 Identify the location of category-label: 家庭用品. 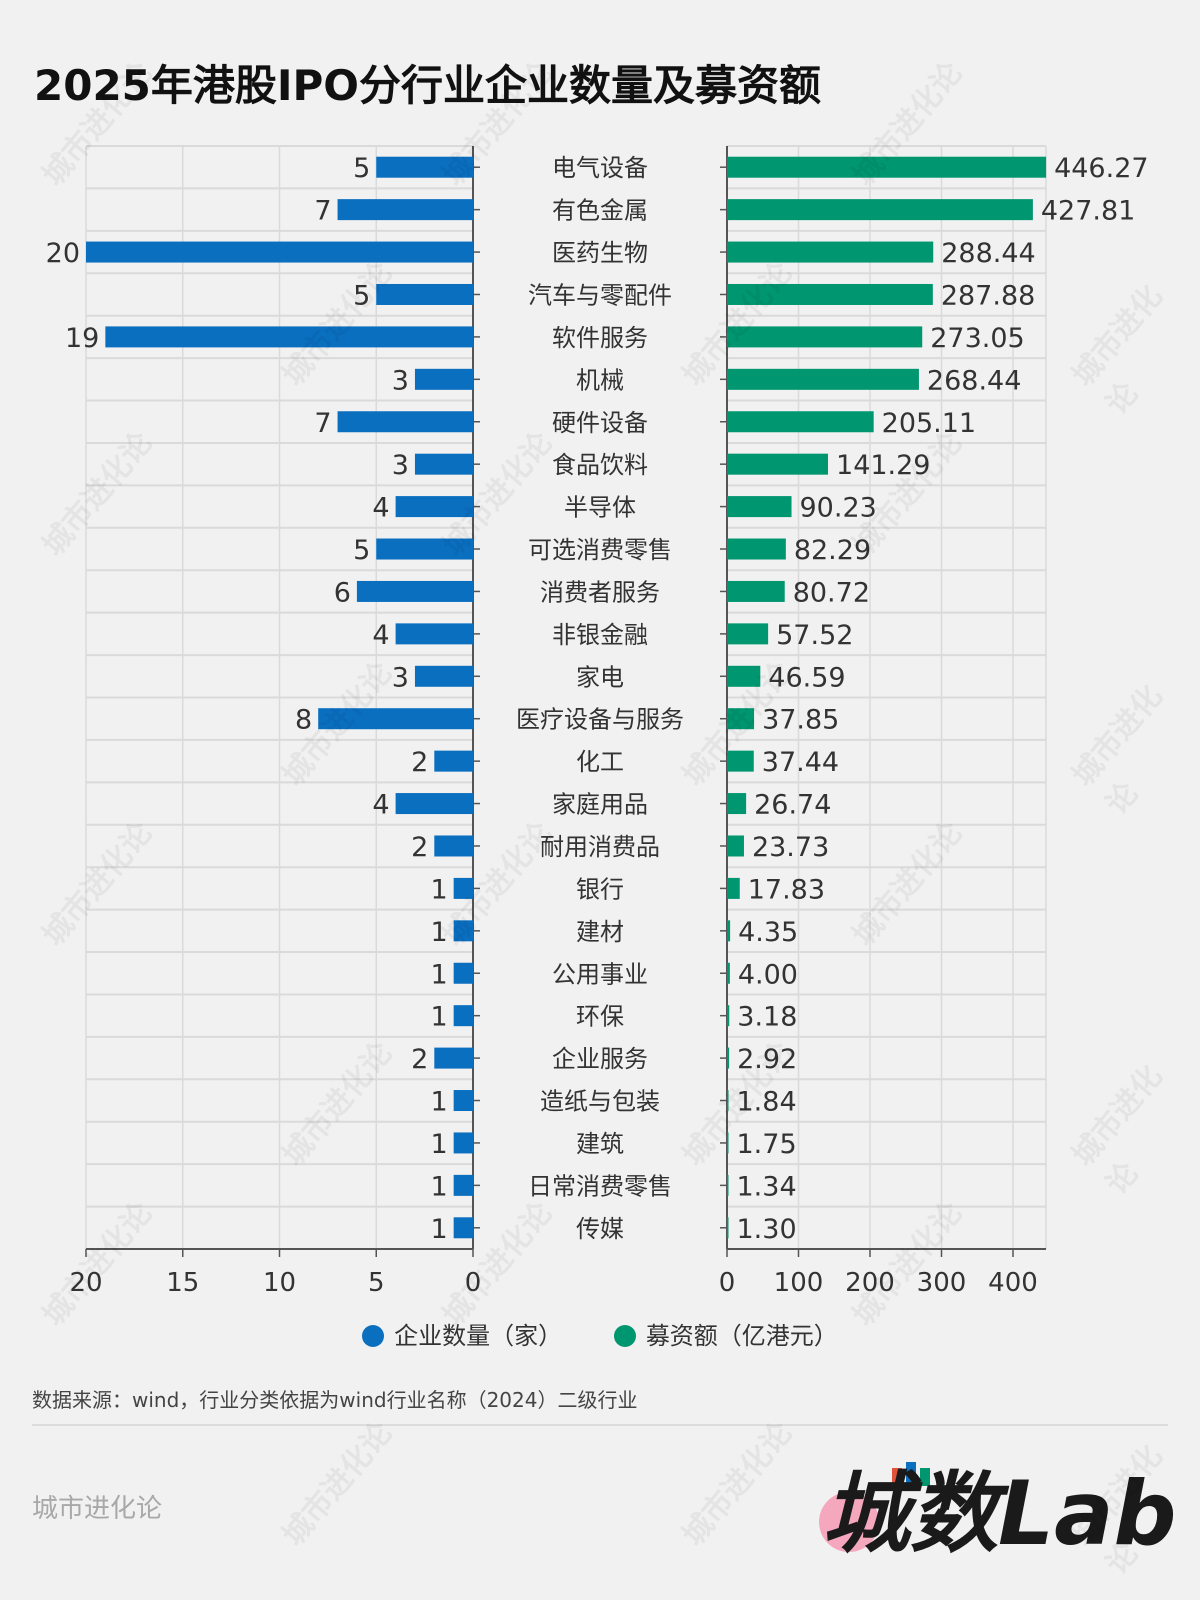
(600, 805).